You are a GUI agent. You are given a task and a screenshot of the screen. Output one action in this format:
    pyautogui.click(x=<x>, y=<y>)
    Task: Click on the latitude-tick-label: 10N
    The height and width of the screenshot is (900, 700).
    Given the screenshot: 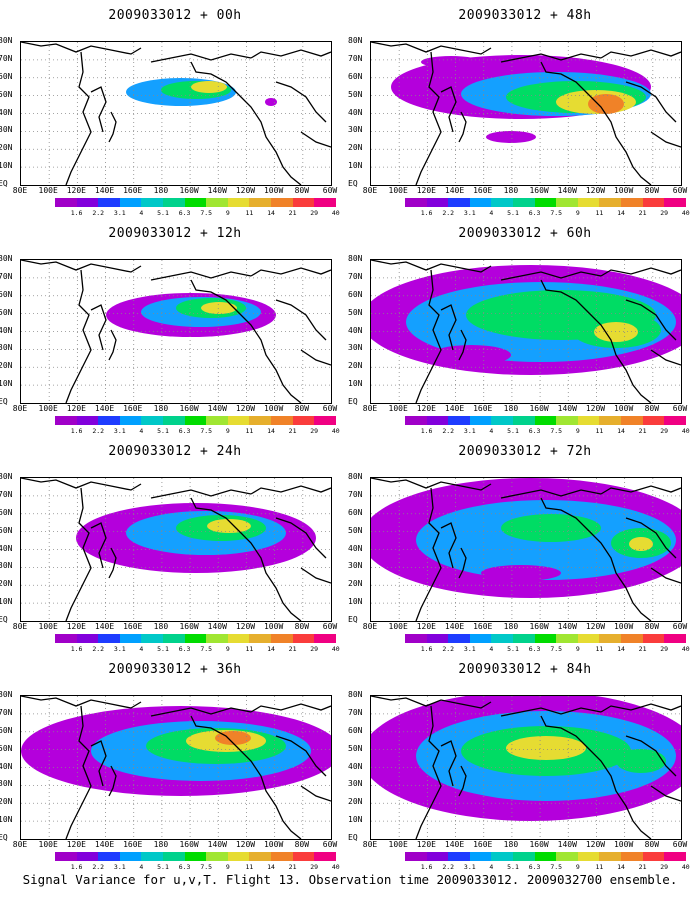 What is the action you would take?
    pyautogui.click(x=6, y=384)
    